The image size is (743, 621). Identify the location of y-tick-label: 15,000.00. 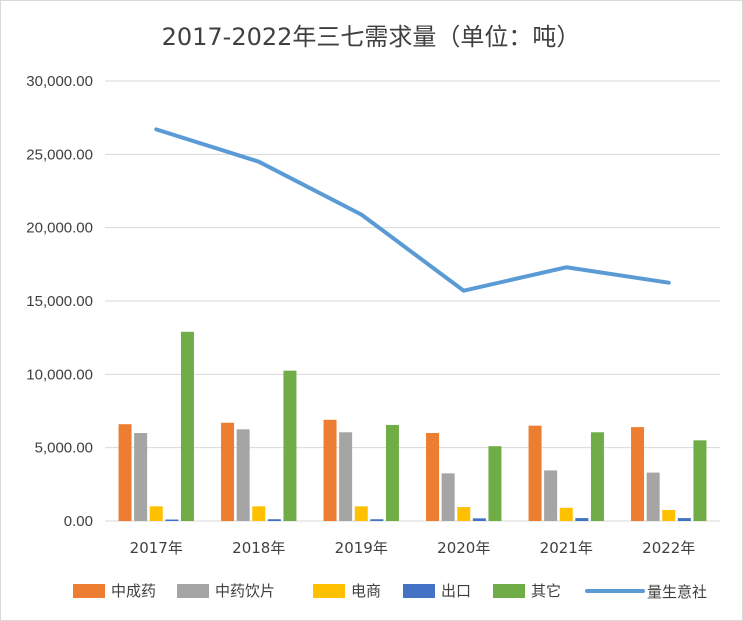
(59, 301).